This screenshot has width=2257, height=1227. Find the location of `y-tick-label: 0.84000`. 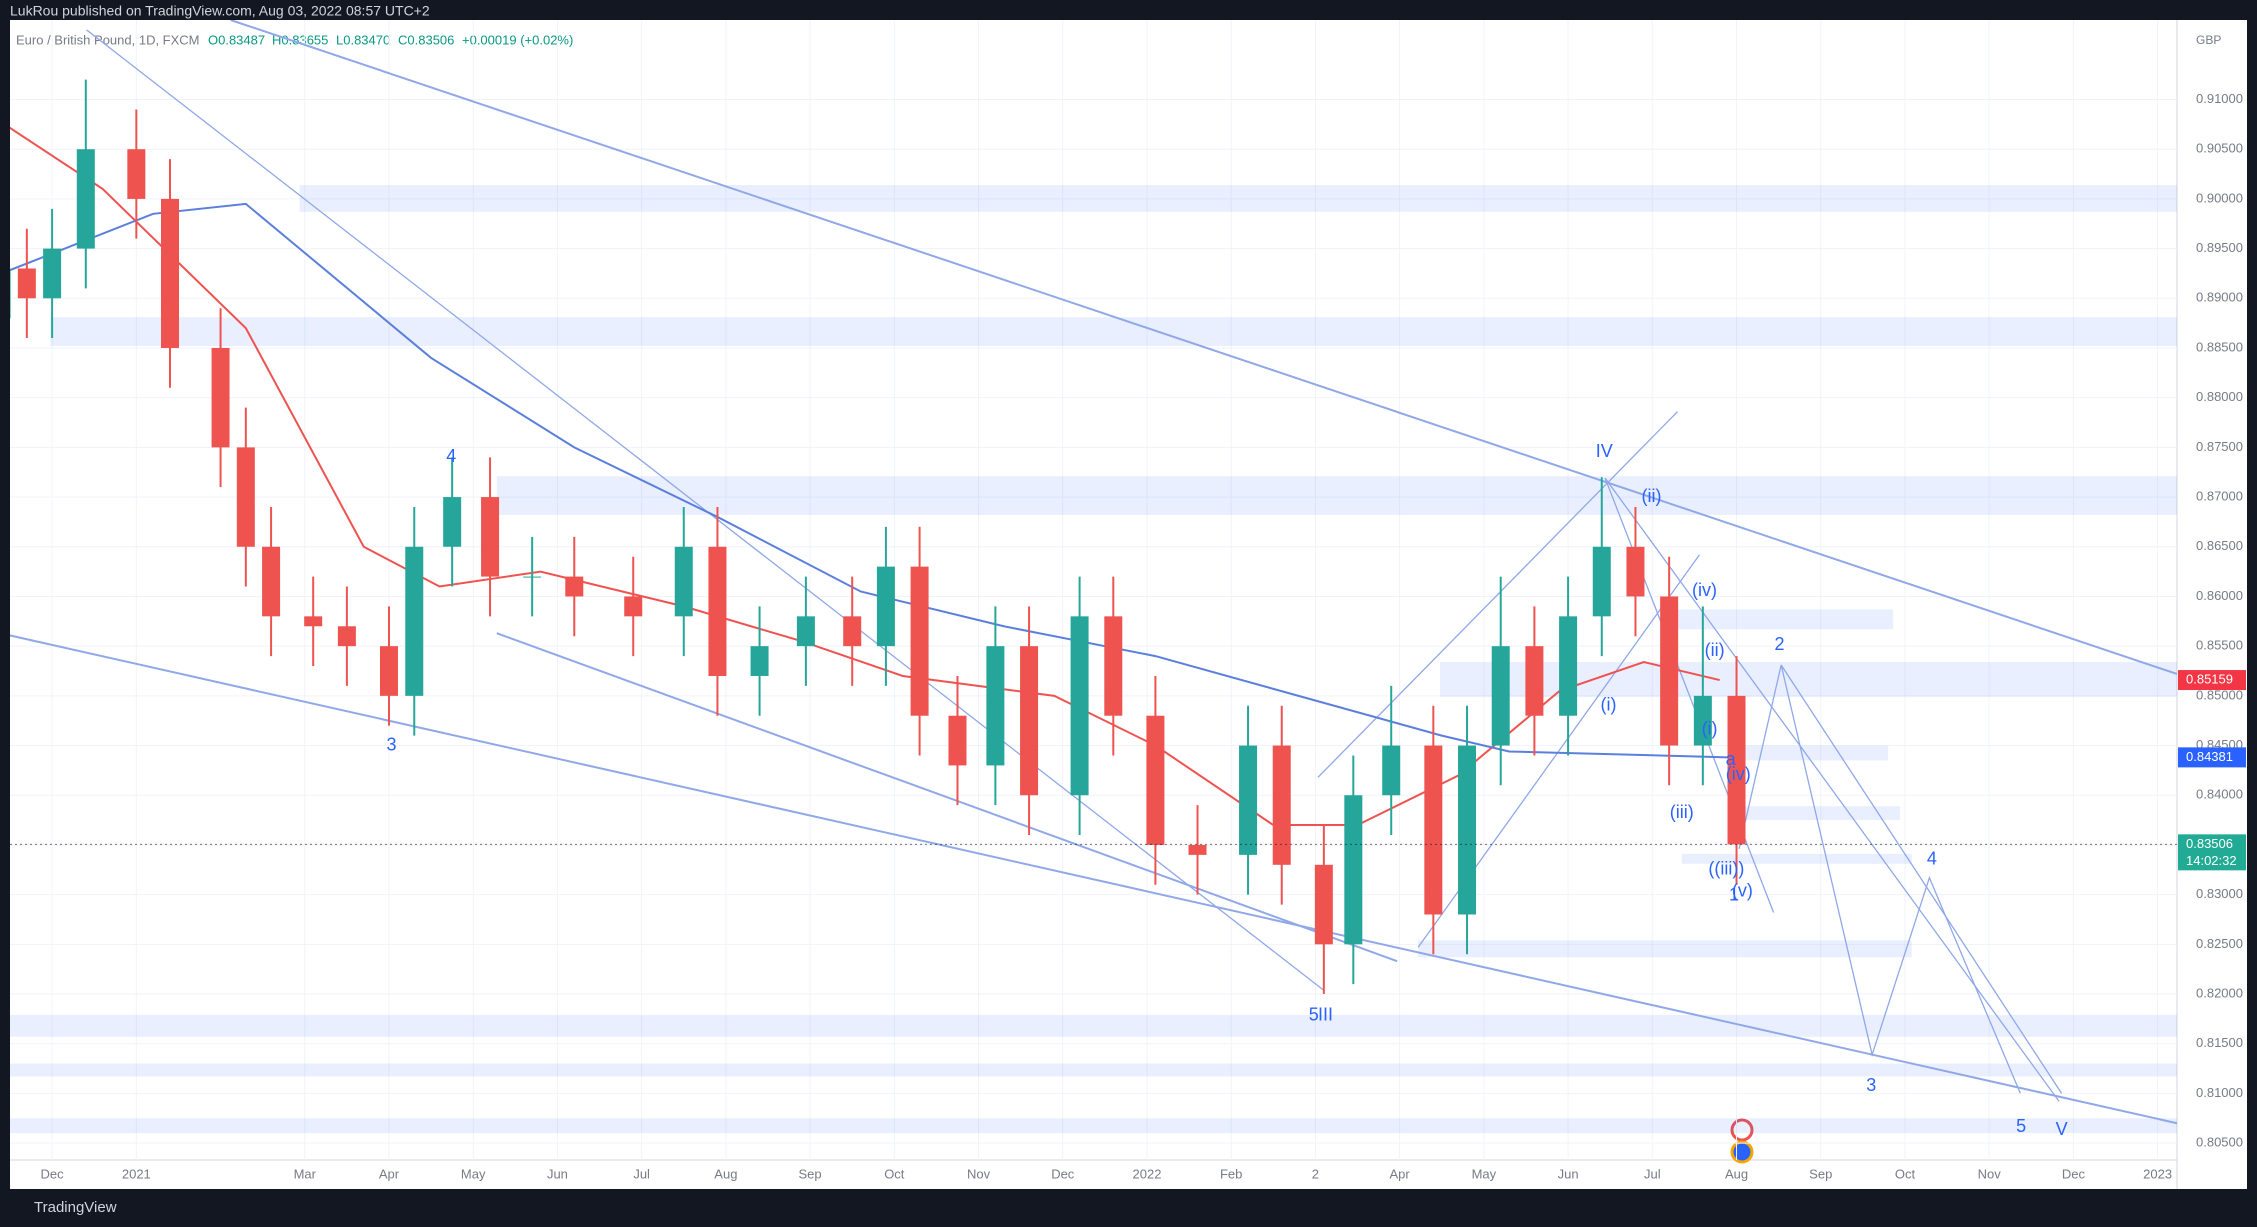

y-tick-label: 0.84000 is located at coordinates (2219, 794).